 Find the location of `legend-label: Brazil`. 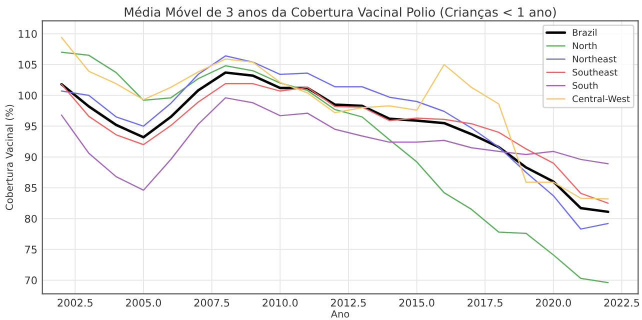

legend-label: Brazil is located at coordinates (584, 32).